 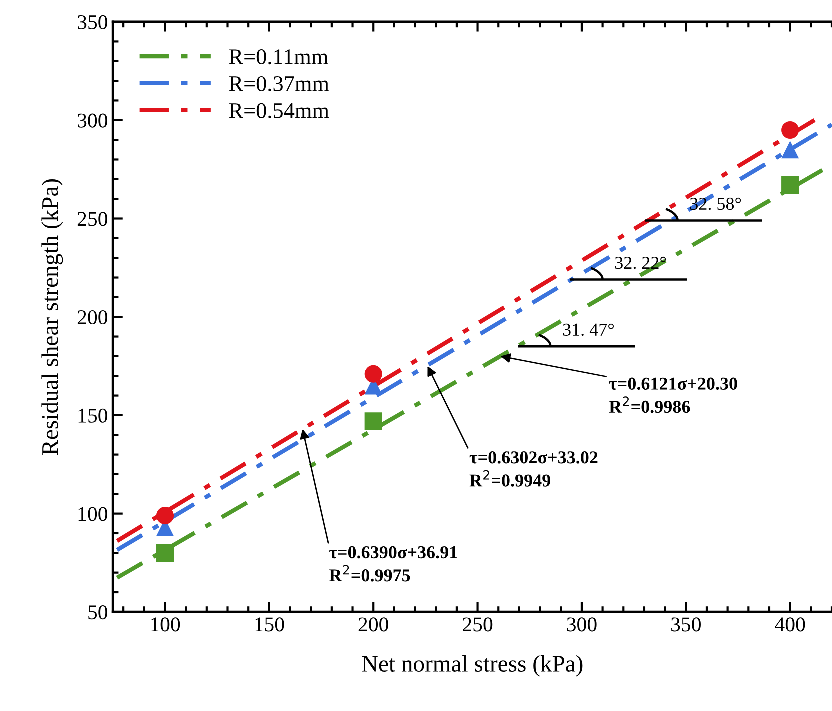 What do you see at coordinates (588, 330) in the screenshot?
I see `annotation: 31. 47°` at bounding box center [588, 330].